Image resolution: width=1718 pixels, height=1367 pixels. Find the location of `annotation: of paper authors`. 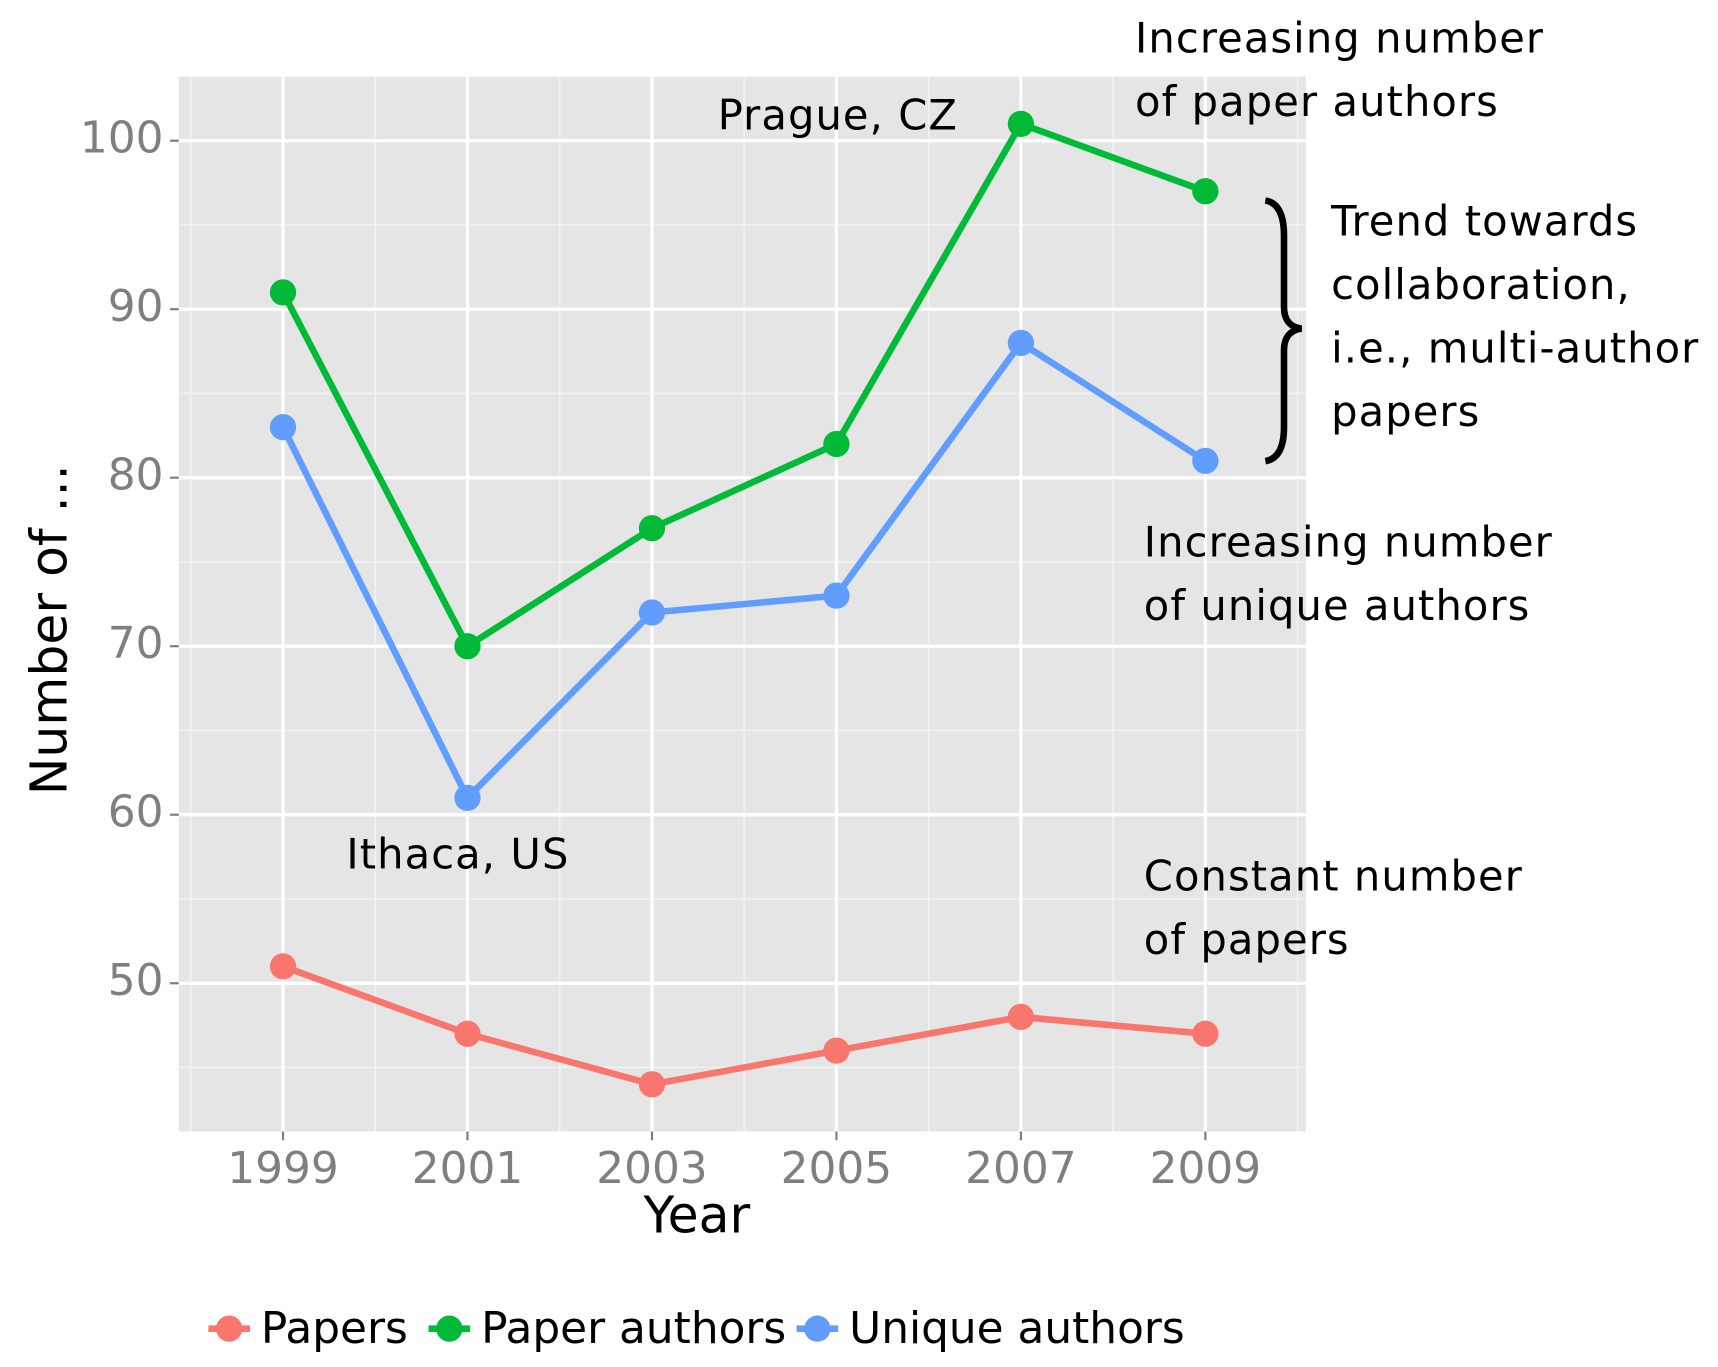

annotation: of paper authors is located at coordinates (1317, 101).